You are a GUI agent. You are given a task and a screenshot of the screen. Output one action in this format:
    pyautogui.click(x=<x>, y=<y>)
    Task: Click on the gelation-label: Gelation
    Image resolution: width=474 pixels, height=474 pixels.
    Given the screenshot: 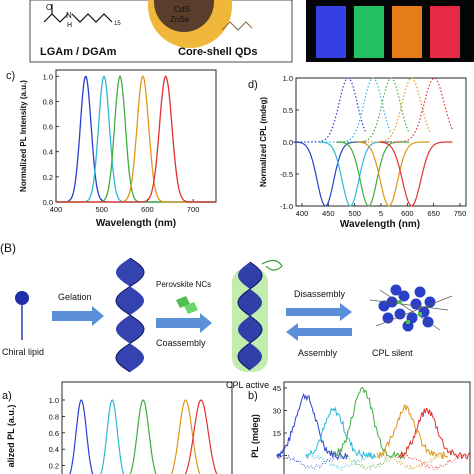 What is the action you would take?
    pyautogui.click(x=75, y=297)
    